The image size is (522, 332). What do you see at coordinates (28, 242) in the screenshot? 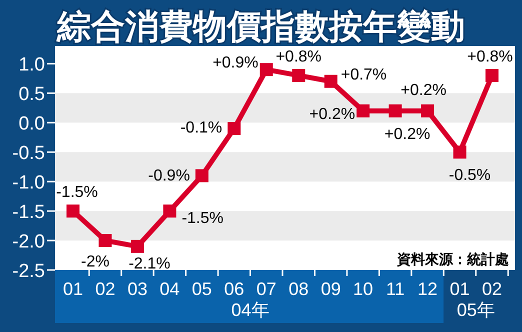
I see `y-tick-label: -2.0` at bounding box center [28, 242].